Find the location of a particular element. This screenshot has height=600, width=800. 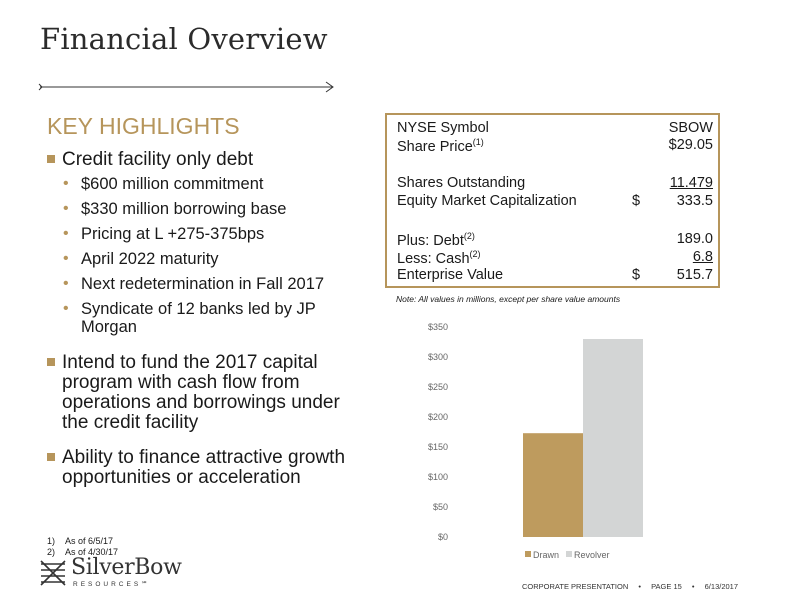

sub-bullet-item: • Next redetermination in Fall 2017 is located at coordinates (207, 284).